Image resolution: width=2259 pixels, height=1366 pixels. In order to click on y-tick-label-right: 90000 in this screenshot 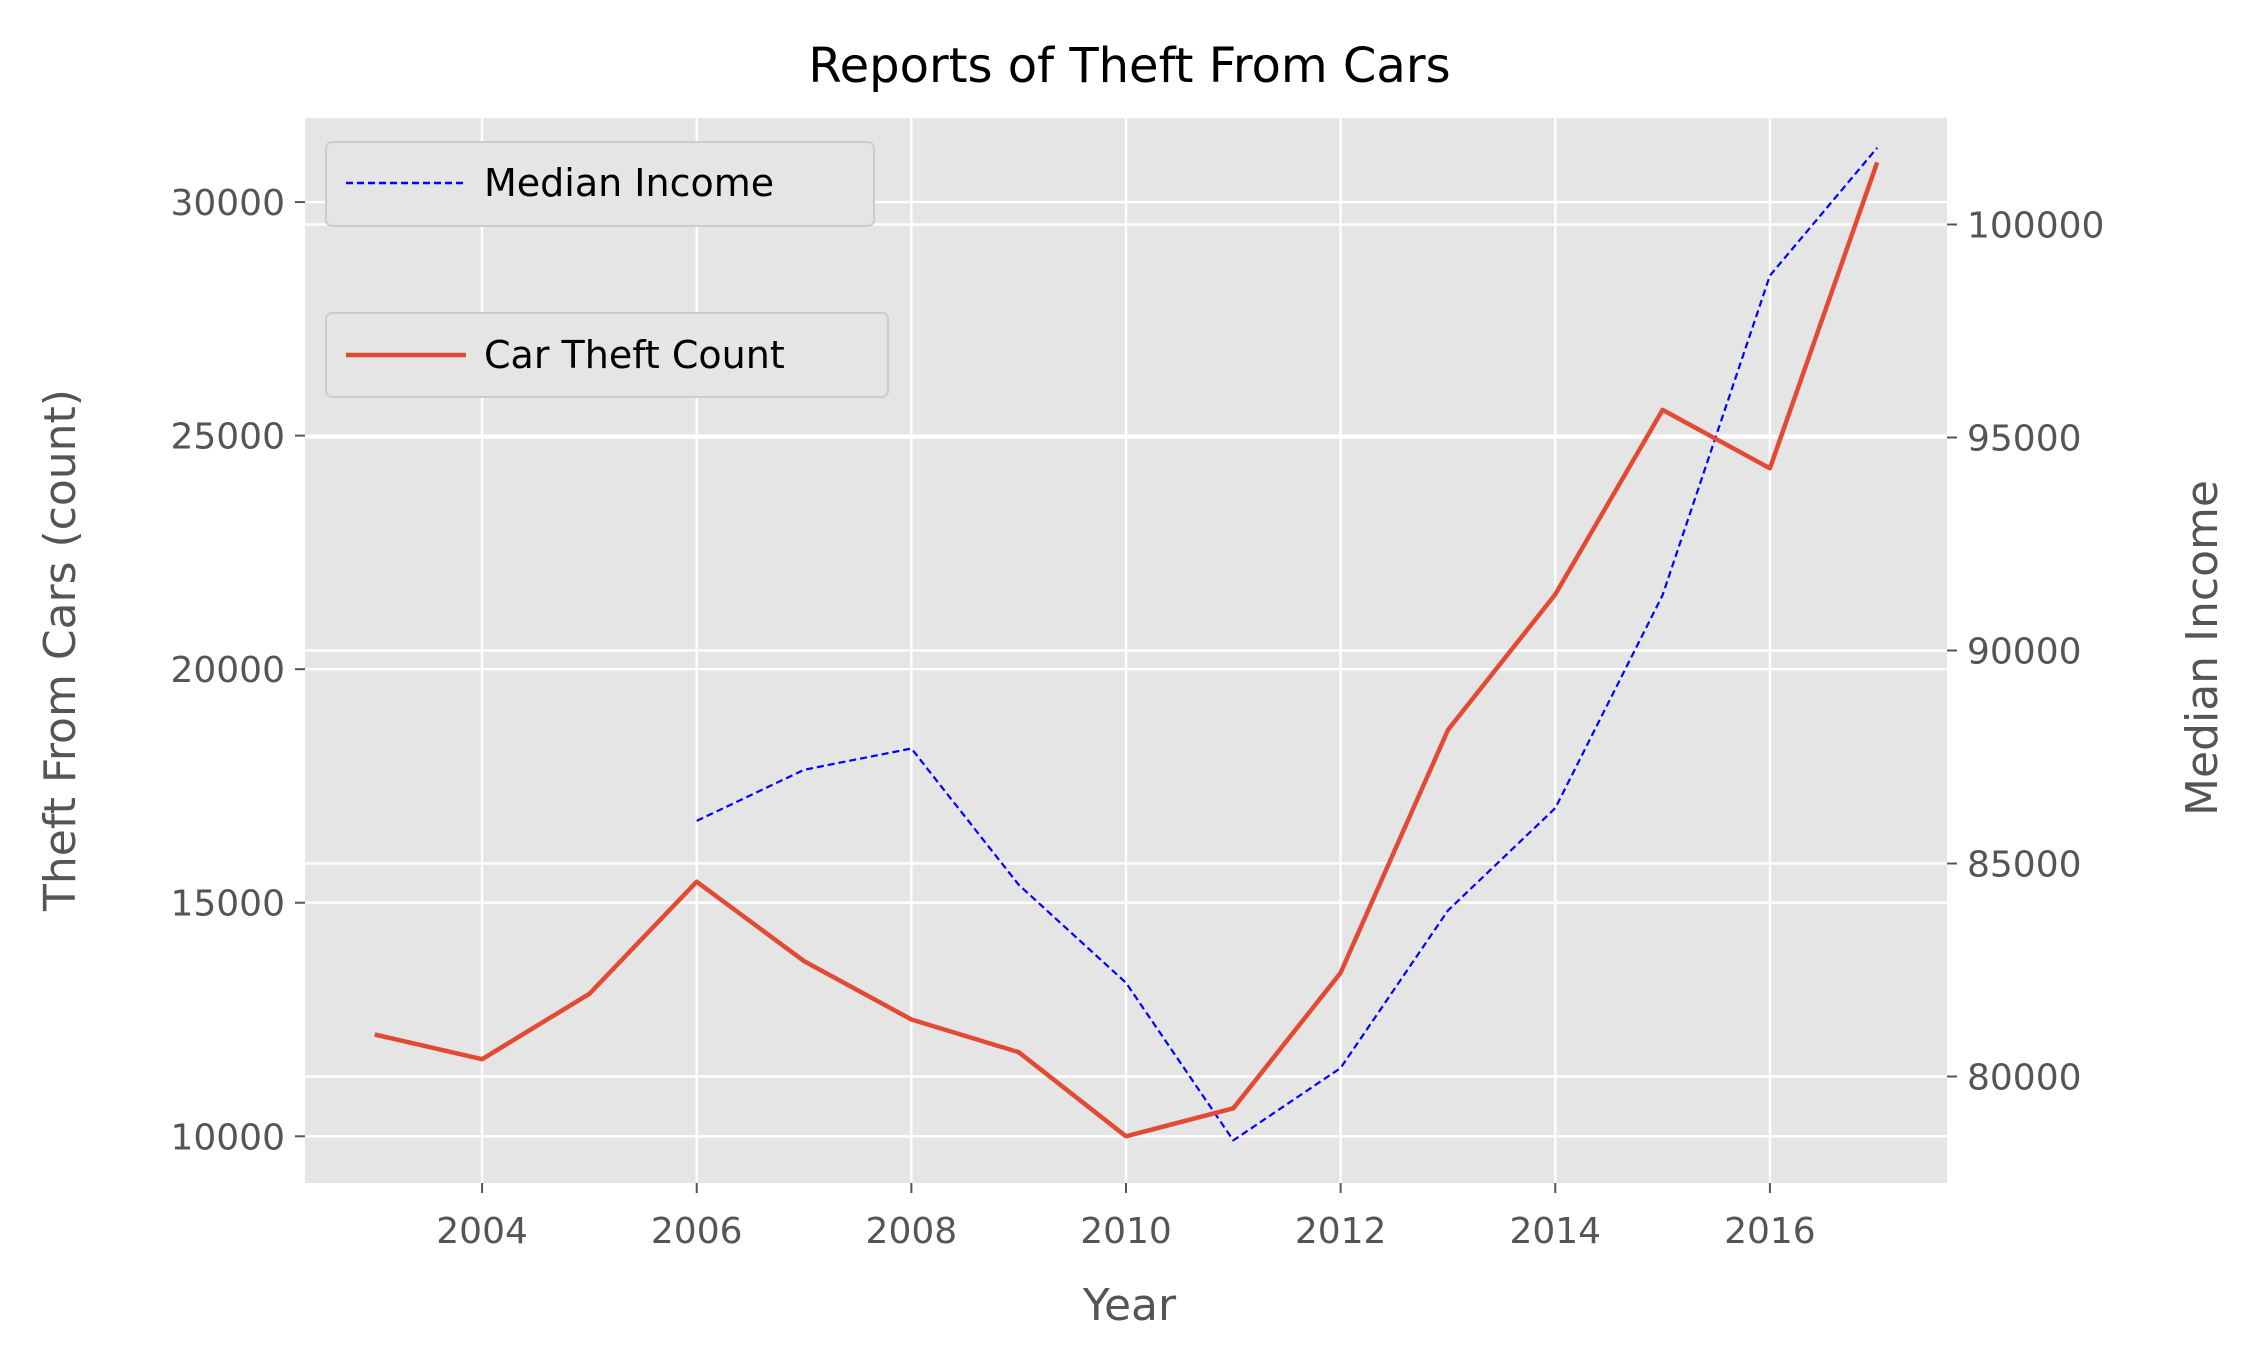, I will do `click(2024, 652)`.